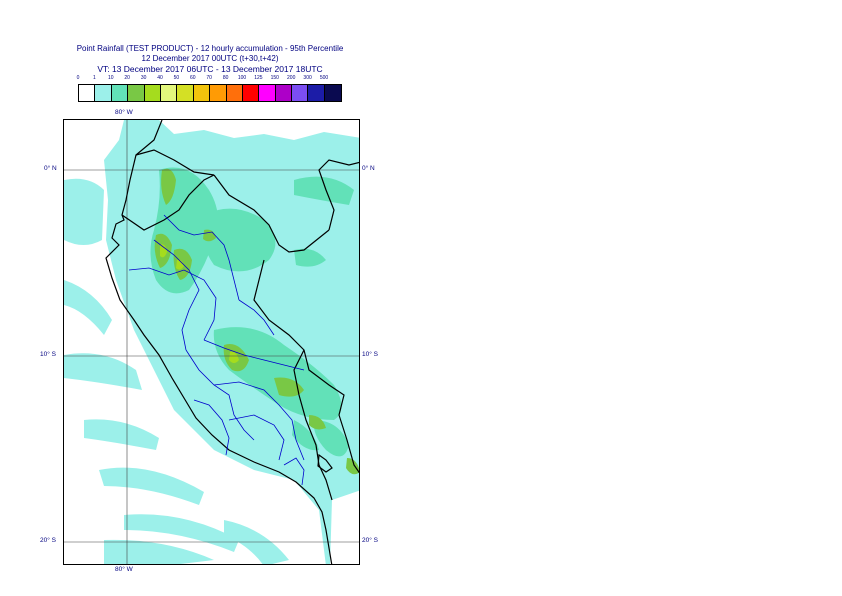 The width and height of the screenshot is (842, 596). I want to click on lat-label-10-left: 10° S, so click(48, 354).